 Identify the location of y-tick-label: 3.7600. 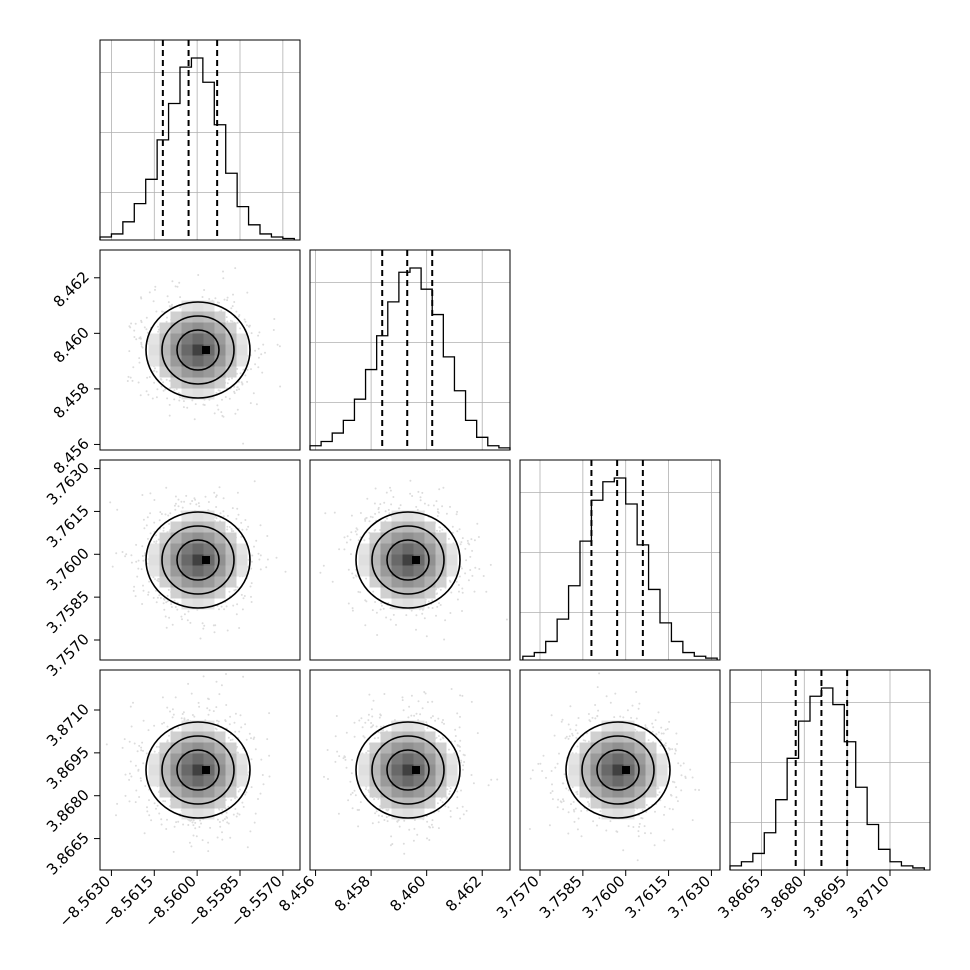
(68, 569).